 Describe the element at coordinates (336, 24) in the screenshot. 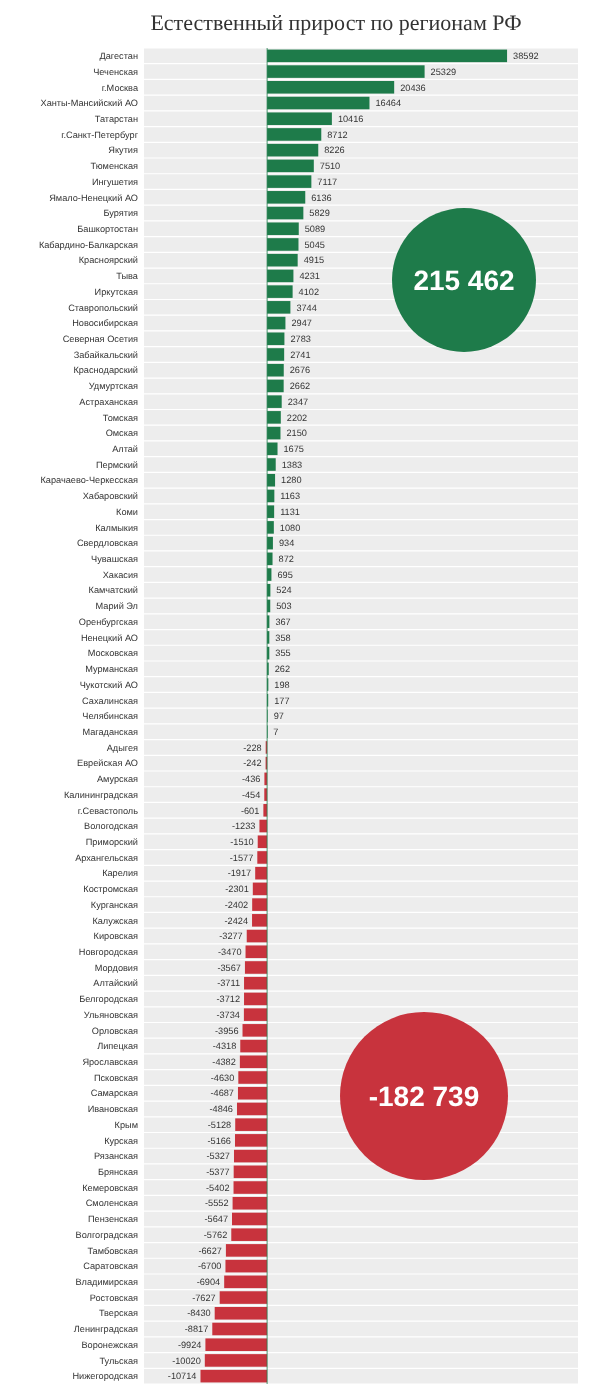

I see `chart-title: Естественный прирост по регионам РФ` at that location.